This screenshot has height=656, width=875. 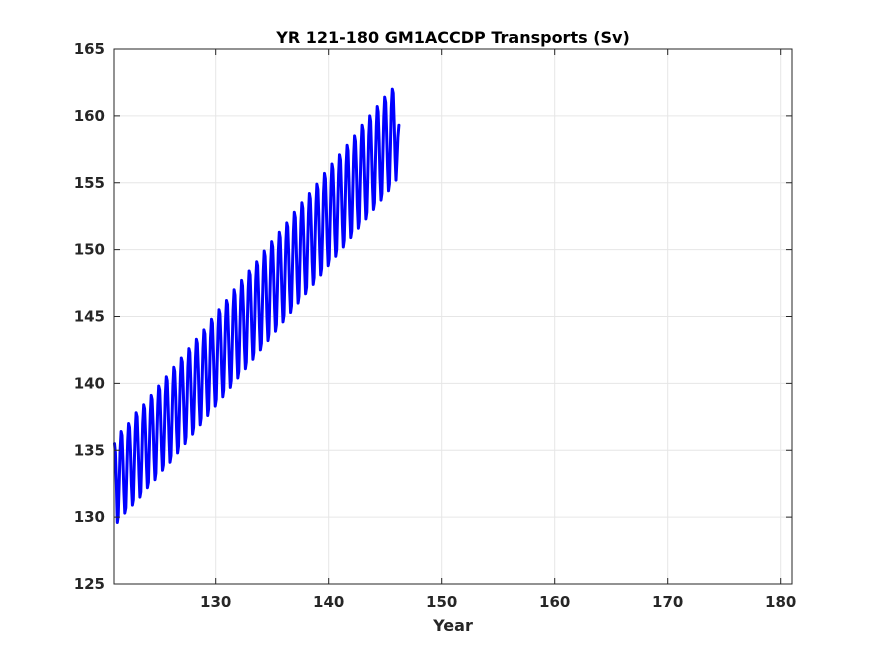 What do you see at coordinates (780, 602) in the screenshot?
I see `x-tick-label: 180` at bounding box center [780, 602].